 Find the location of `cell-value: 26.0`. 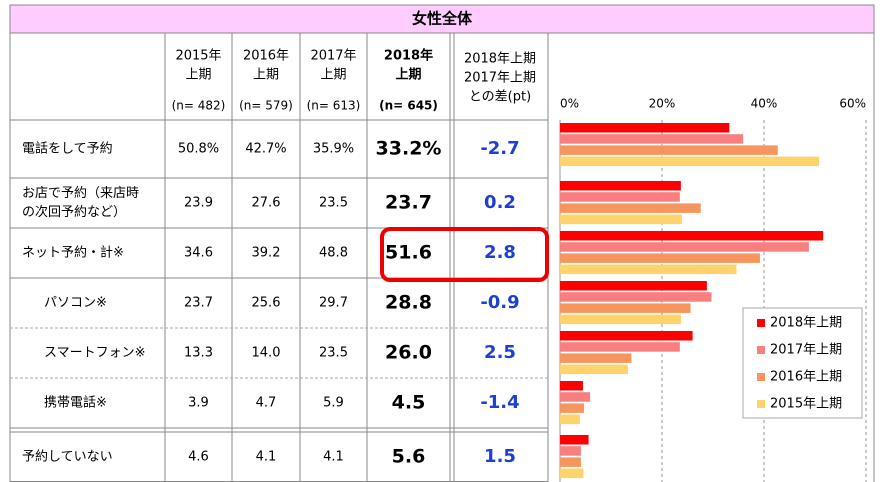

cell-value: 26.0 is located at coordinates (408, 353).